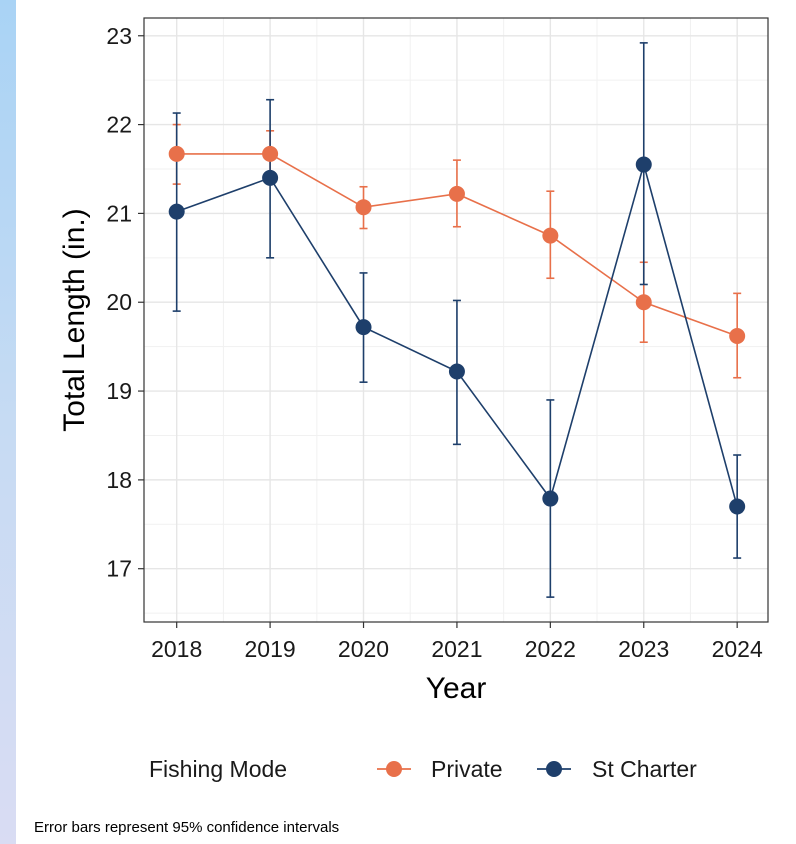 This screenshot has width=796, height=844. Describe the element at coordinates (394, 769) in the screenshot. I see `legend-key-point-private` at that location.